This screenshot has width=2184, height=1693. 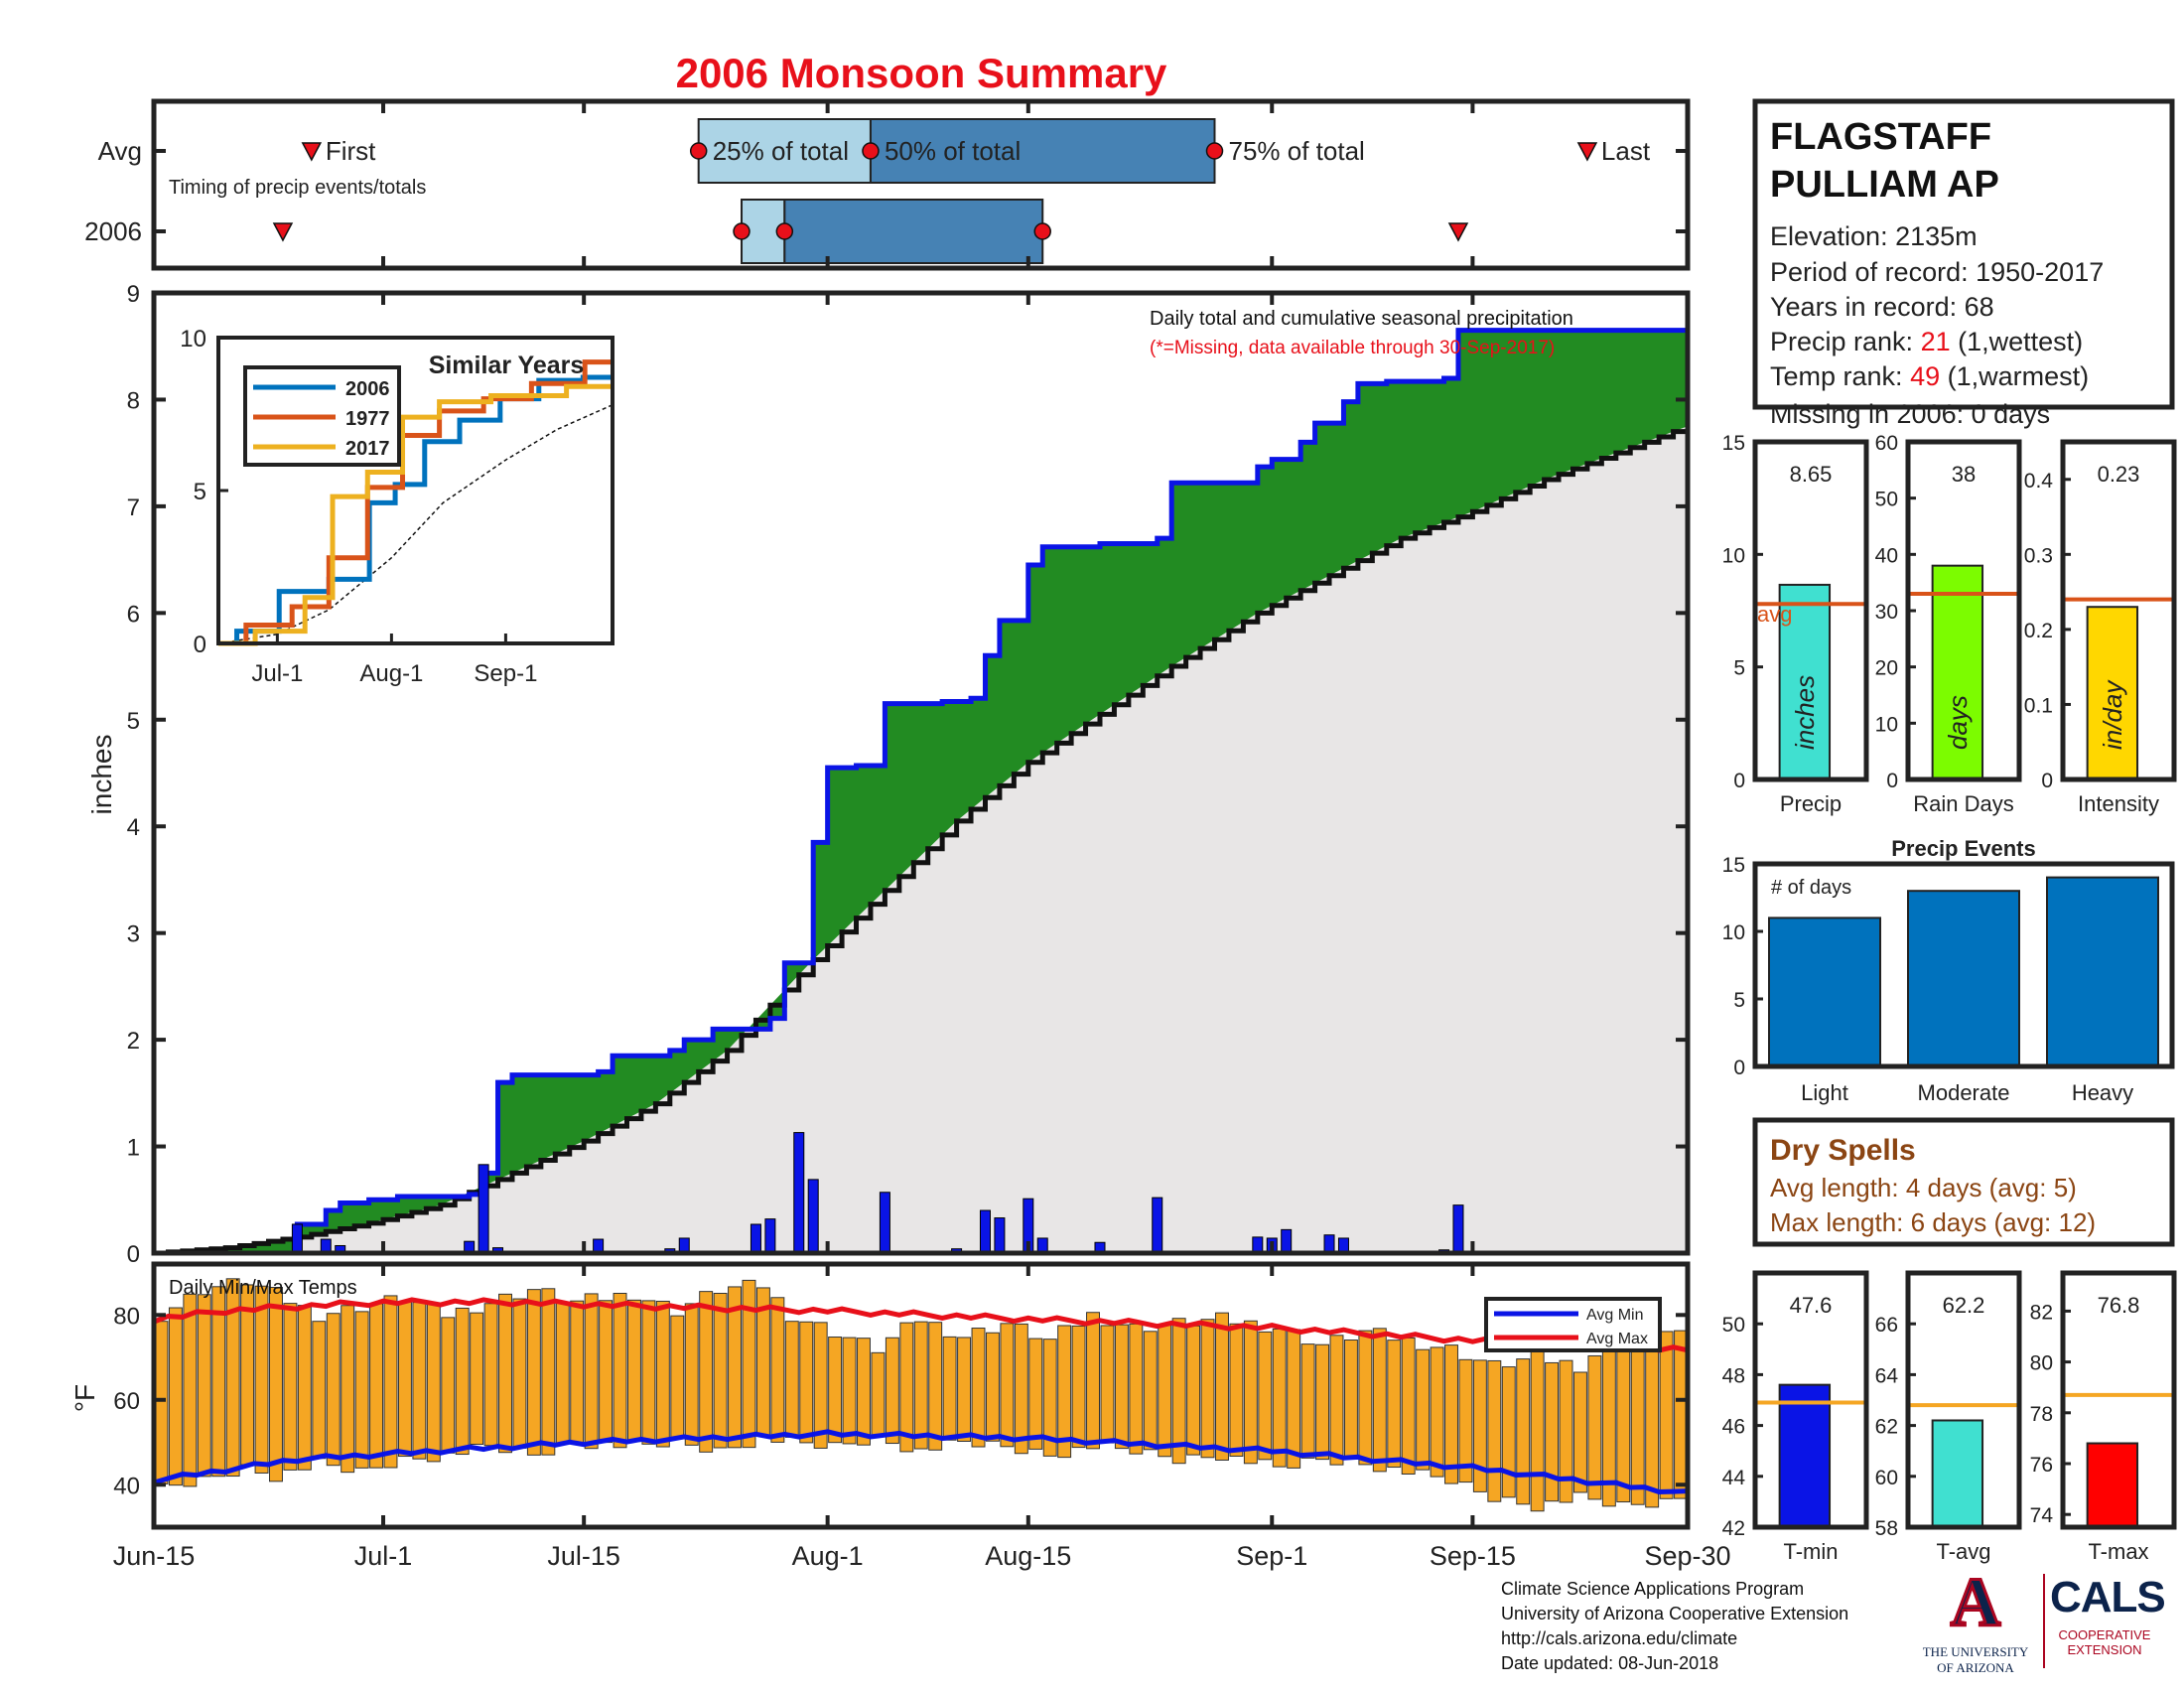 What do you see at coordinates (2039, 482) in the screenshot?
I see `precip-stat-ytick-label-2-4: 0.4` at bounding box center [2039, 482].